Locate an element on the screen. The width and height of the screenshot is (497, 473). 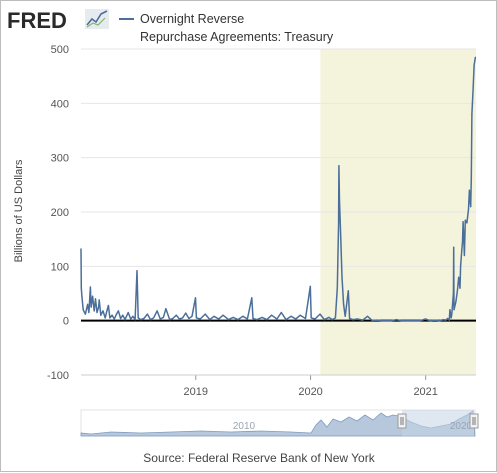
fred-logo: FRED is located at coordinates (58, 20).